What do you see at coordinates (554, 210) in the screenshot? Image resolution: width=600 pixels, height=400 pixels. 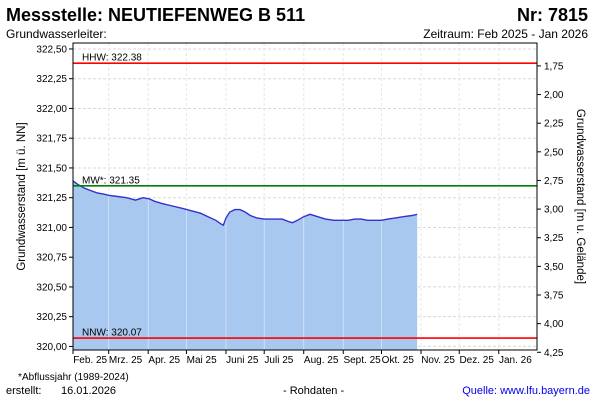 I see `y2-tick-label: 3,00` at bounding box center [554, 210].